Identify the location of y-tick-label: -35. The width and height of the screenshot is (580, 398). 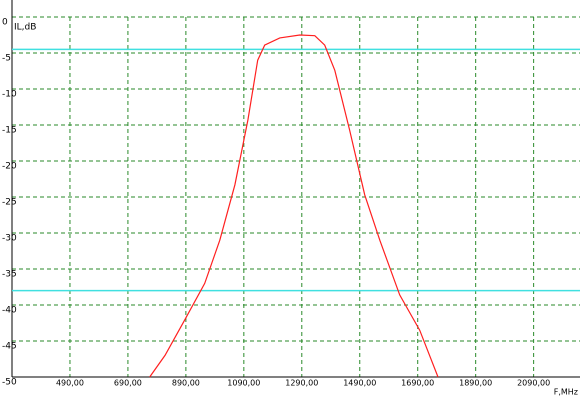
(9, 275).